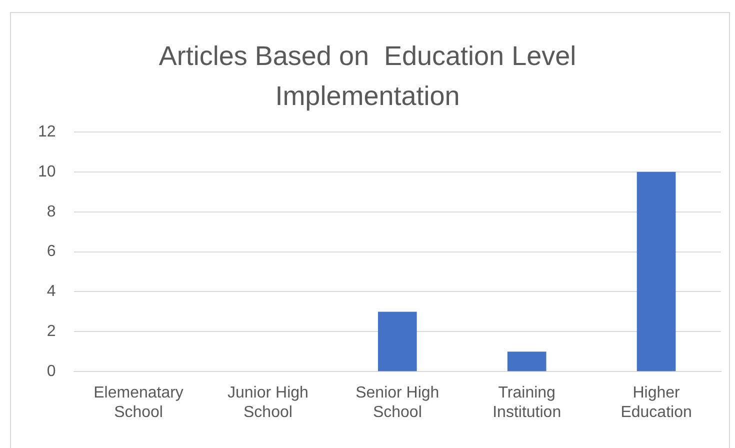 The width and height of the screenshot is (735, 448). What do you see at coordinates (139, 402) in the screenshot?
I see `x-tick-label: Elemenatary School` at bounding box center [139, 402].